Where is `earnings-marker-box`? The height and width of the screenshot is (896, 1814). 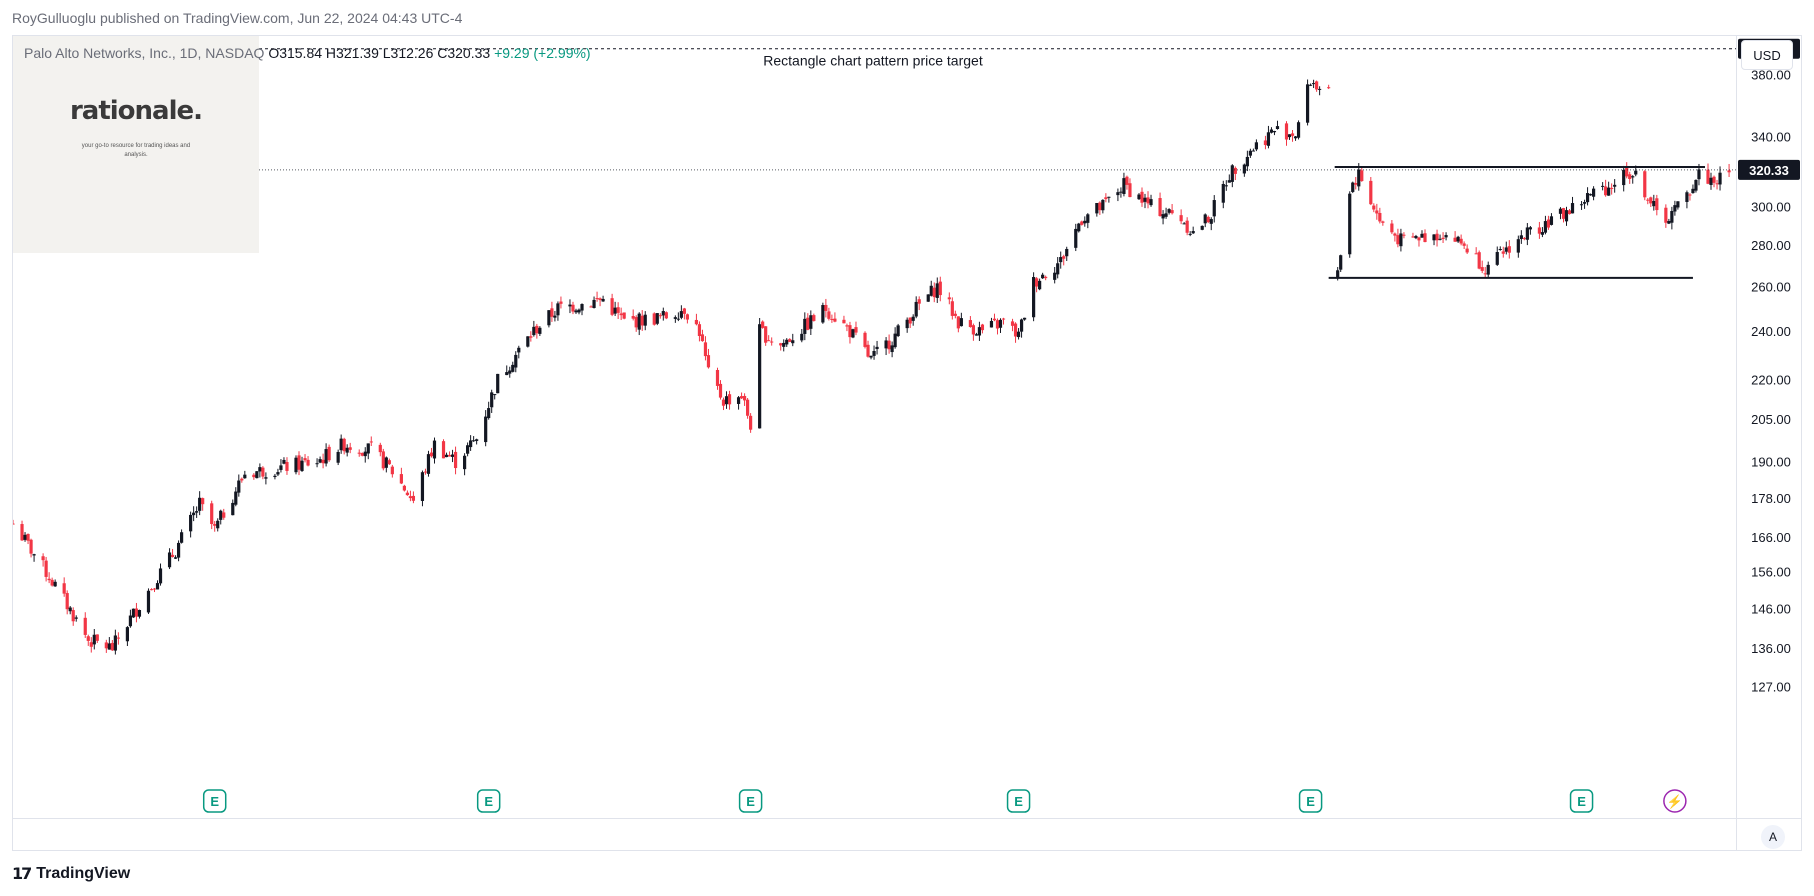
earnings-marker-box is located at coordinates (1310, 801).